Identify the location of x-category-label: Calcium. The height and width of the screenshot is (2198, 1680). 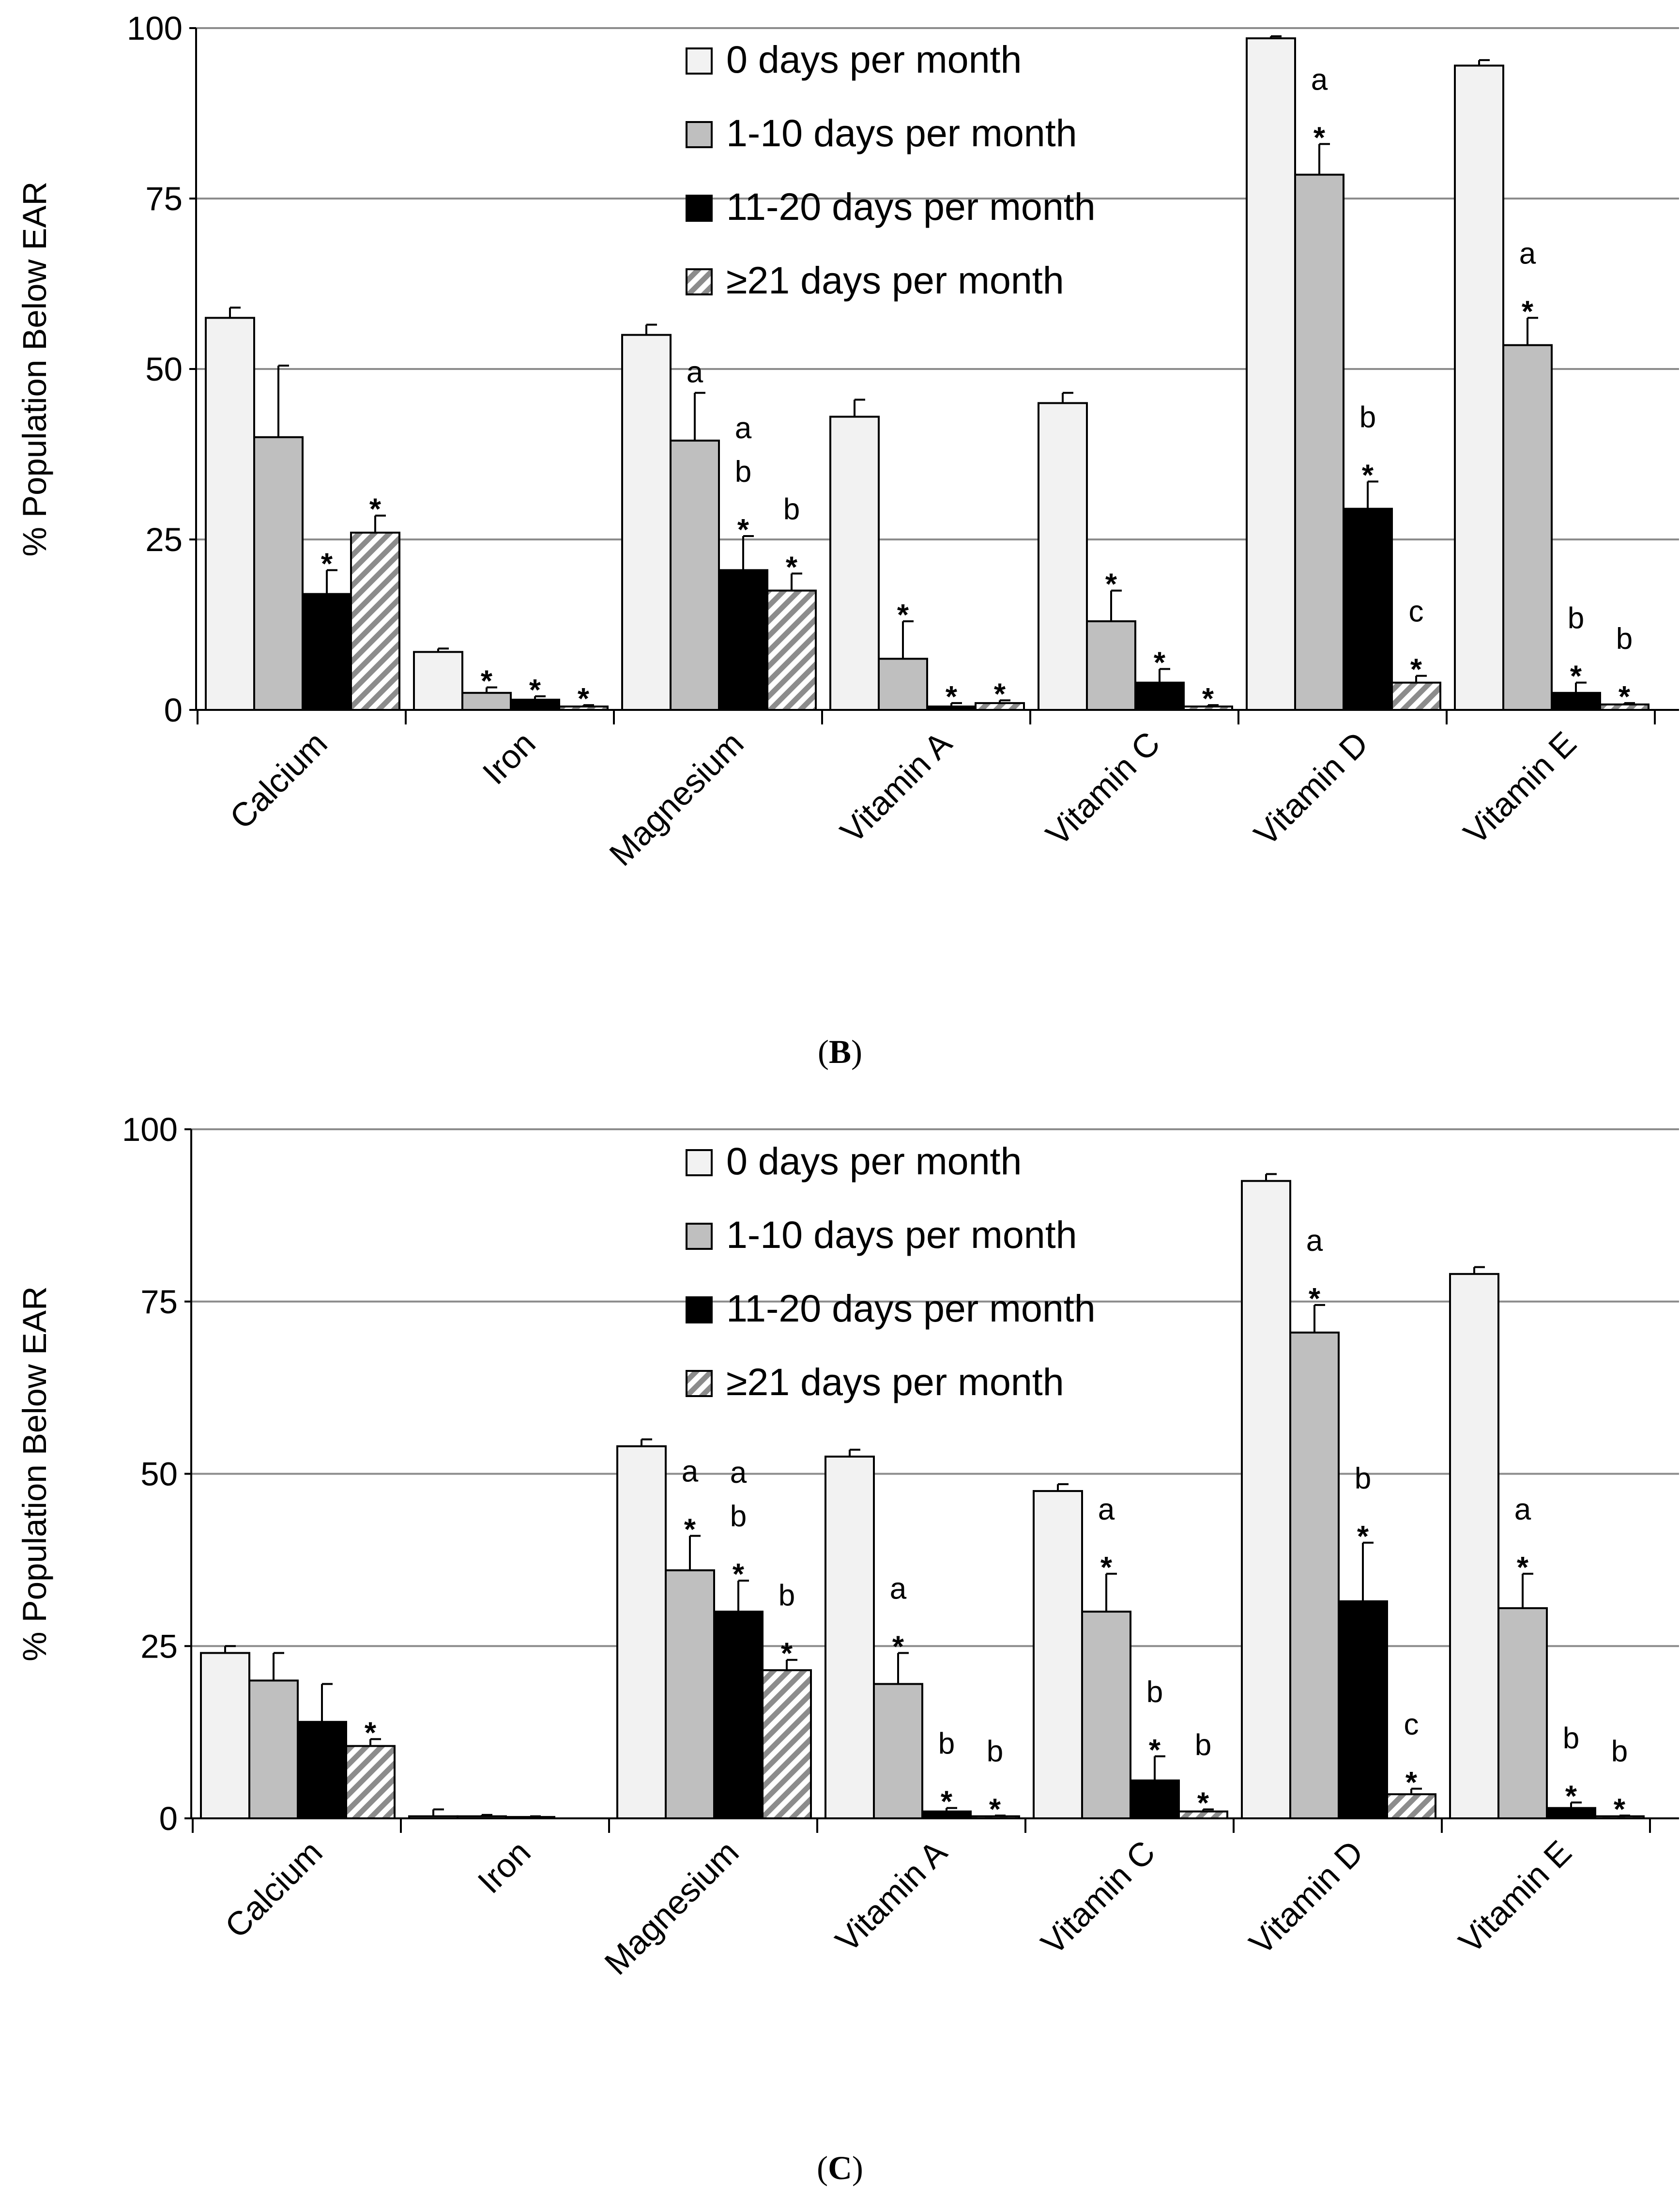
(274, 1889).